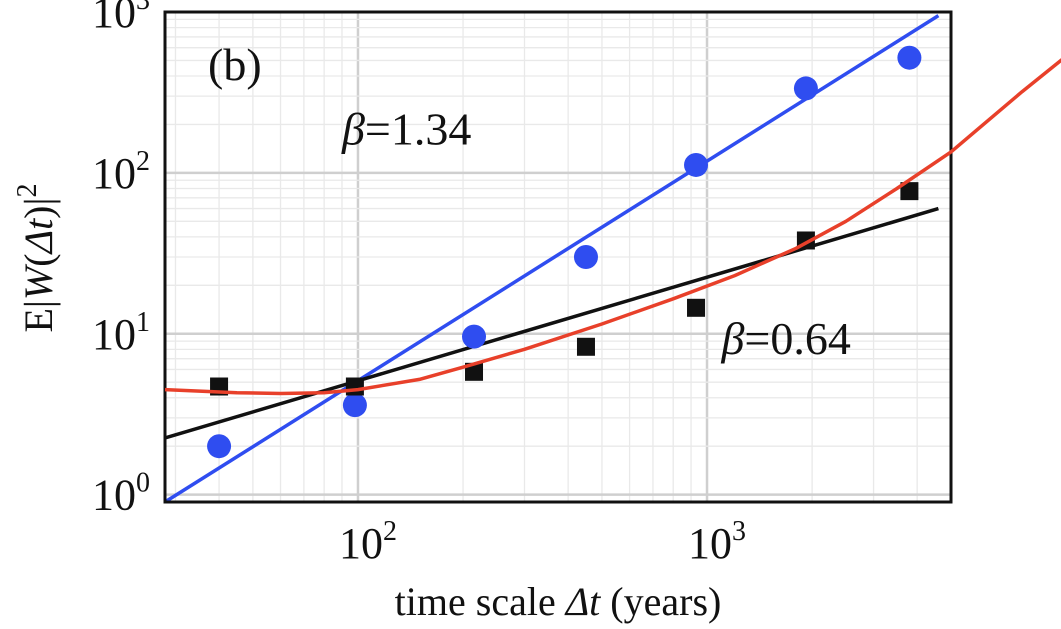  I want to click on slope-annotation: β=0.64, so click(785, 338).